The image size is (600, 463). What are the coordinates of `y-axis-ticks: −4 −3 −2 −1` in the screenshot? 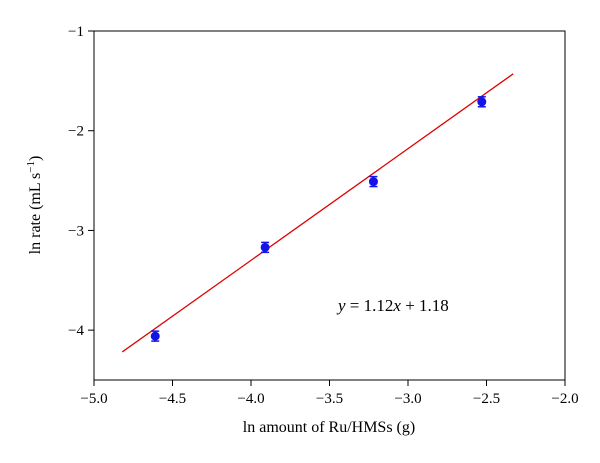 It's located at (81, 181).